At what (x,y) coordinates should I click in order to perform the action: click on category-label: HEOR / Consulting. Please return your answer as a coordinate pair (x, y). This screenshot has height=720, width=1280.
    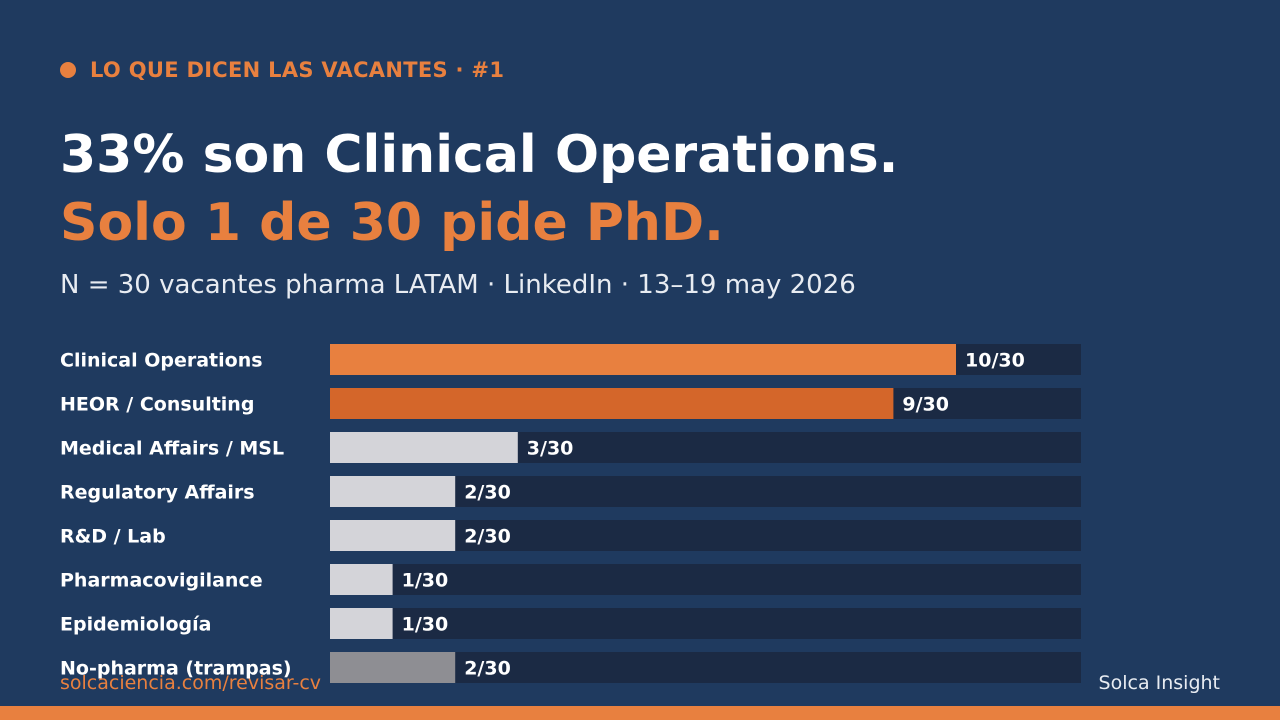
    Looking at the image, I should click on (157, 405).